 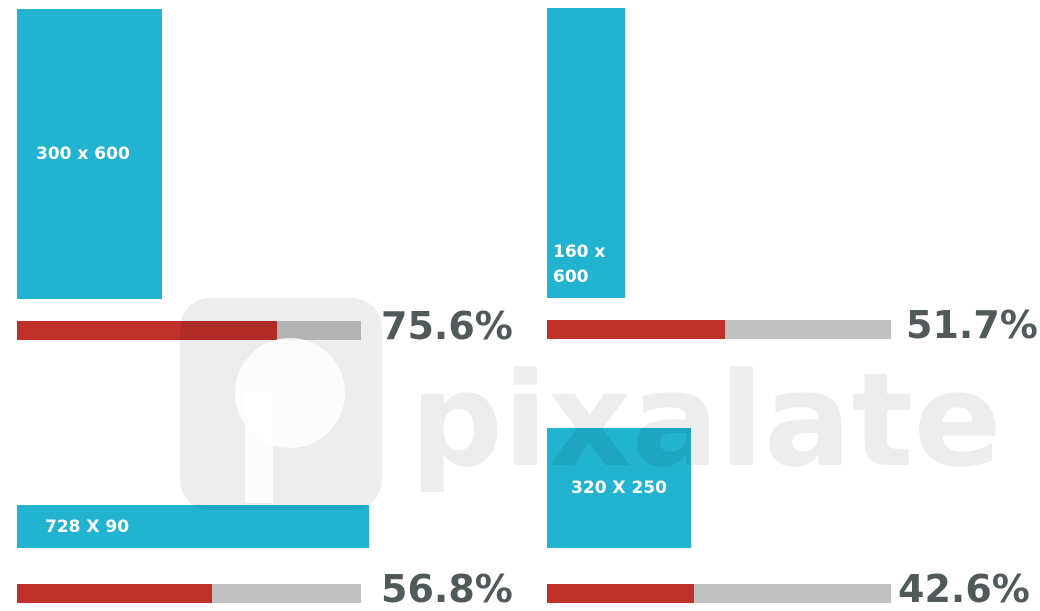 I want to click on ad-size-label: 320 X 250, so click(x=619, y=488).